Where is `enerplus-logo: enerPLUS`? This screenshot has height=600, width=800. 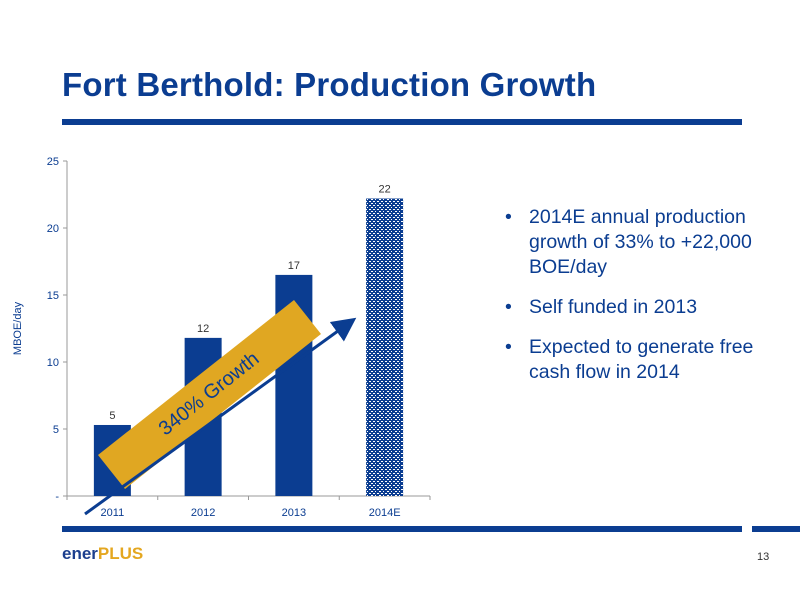
enerplus-logo: enerPLUS is located at coordinates (103, 553).